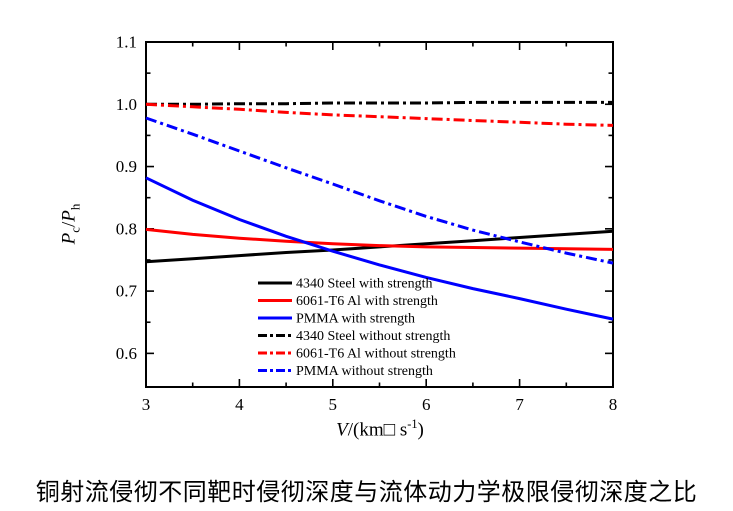 The image size is (733, 511). I want to click on y-tick-labels: 0.6 0.7 0.8 0.9 1.0 1.1, so click(127, 198).